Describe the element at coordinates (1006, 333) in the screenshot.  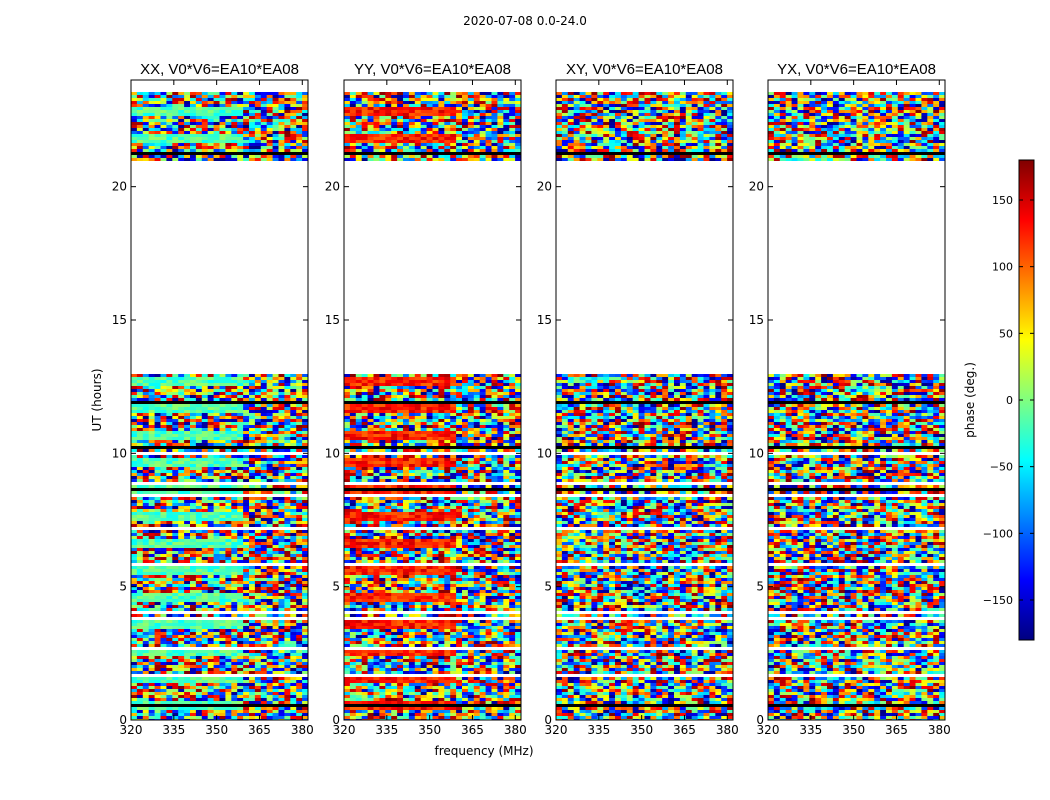
I see `colorbar-tick-label: 50` at that location.